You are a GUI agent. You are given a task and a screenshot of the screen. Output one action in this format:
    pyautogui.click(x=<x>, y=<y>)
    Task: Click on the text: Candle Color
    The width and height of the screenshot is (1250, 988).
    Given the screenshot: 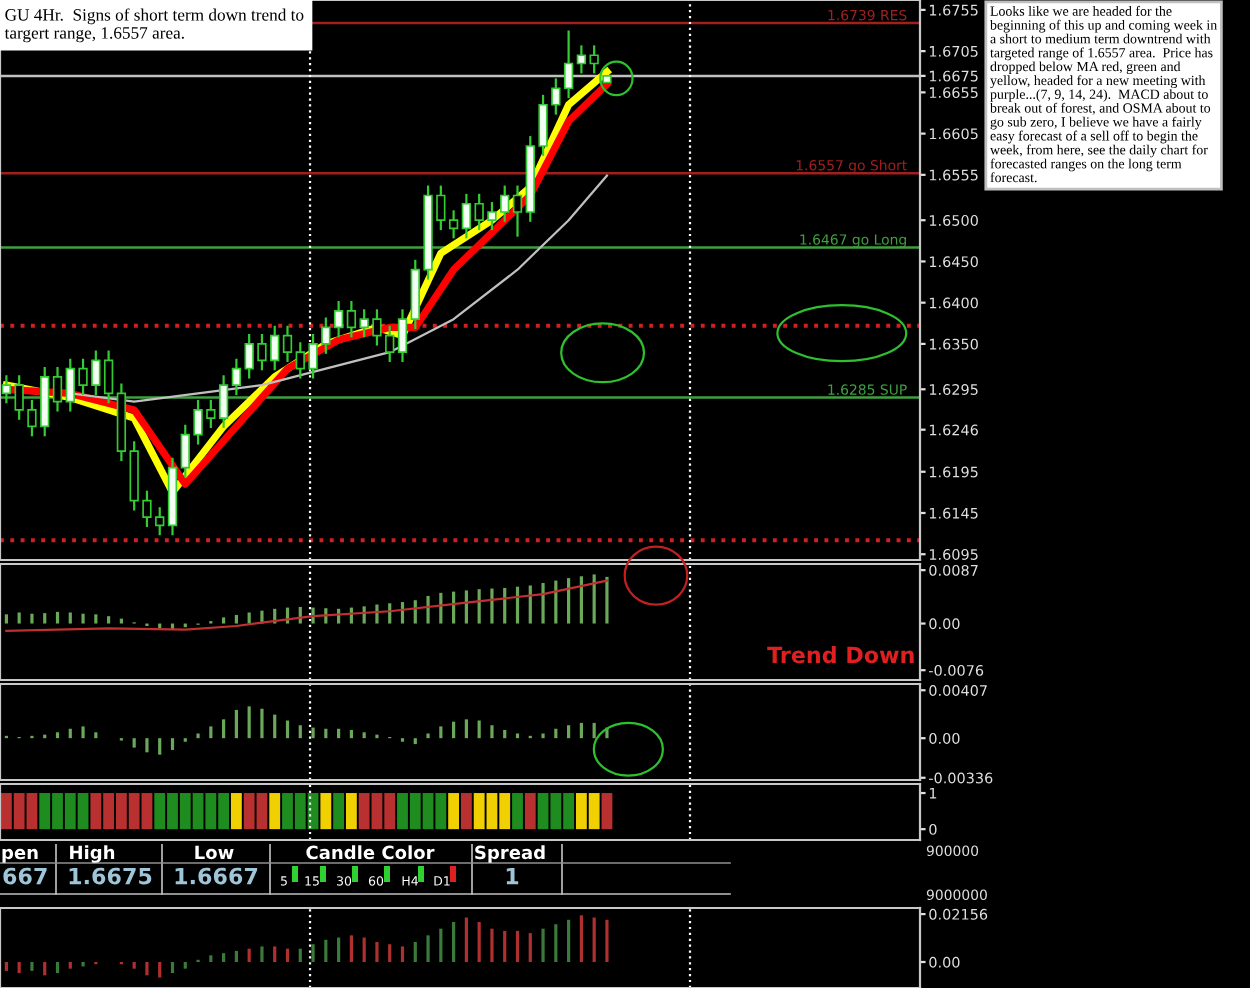 What is the action you would take?
    pyautogui.click(x=370, y=852)
    